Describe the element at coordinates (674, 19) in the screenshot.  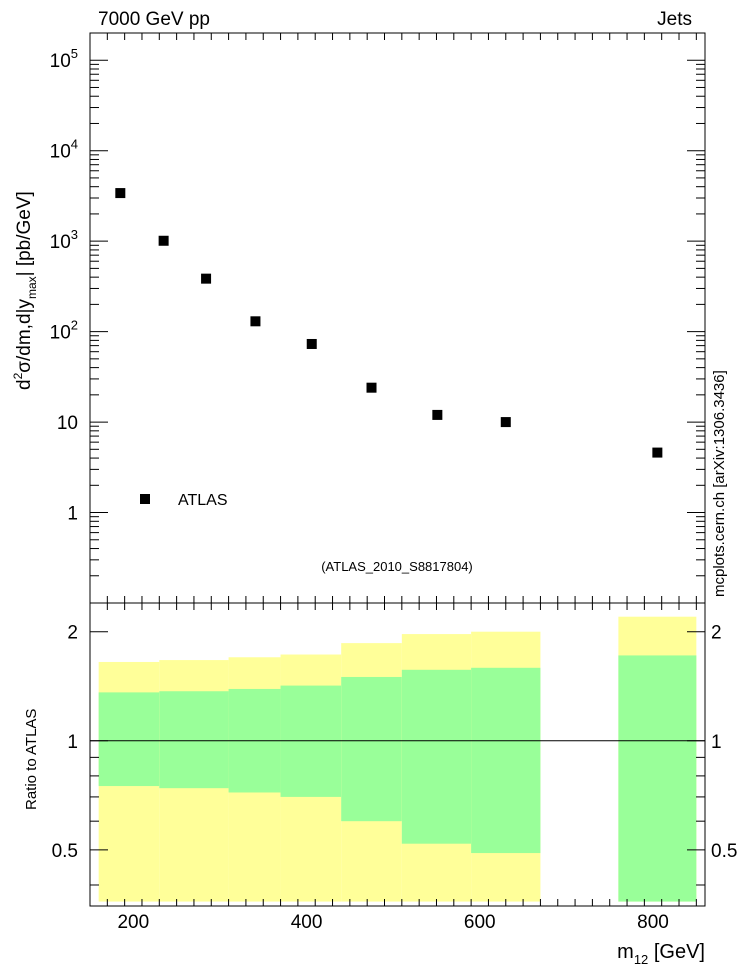
I see `process-label: Jets` at that location.